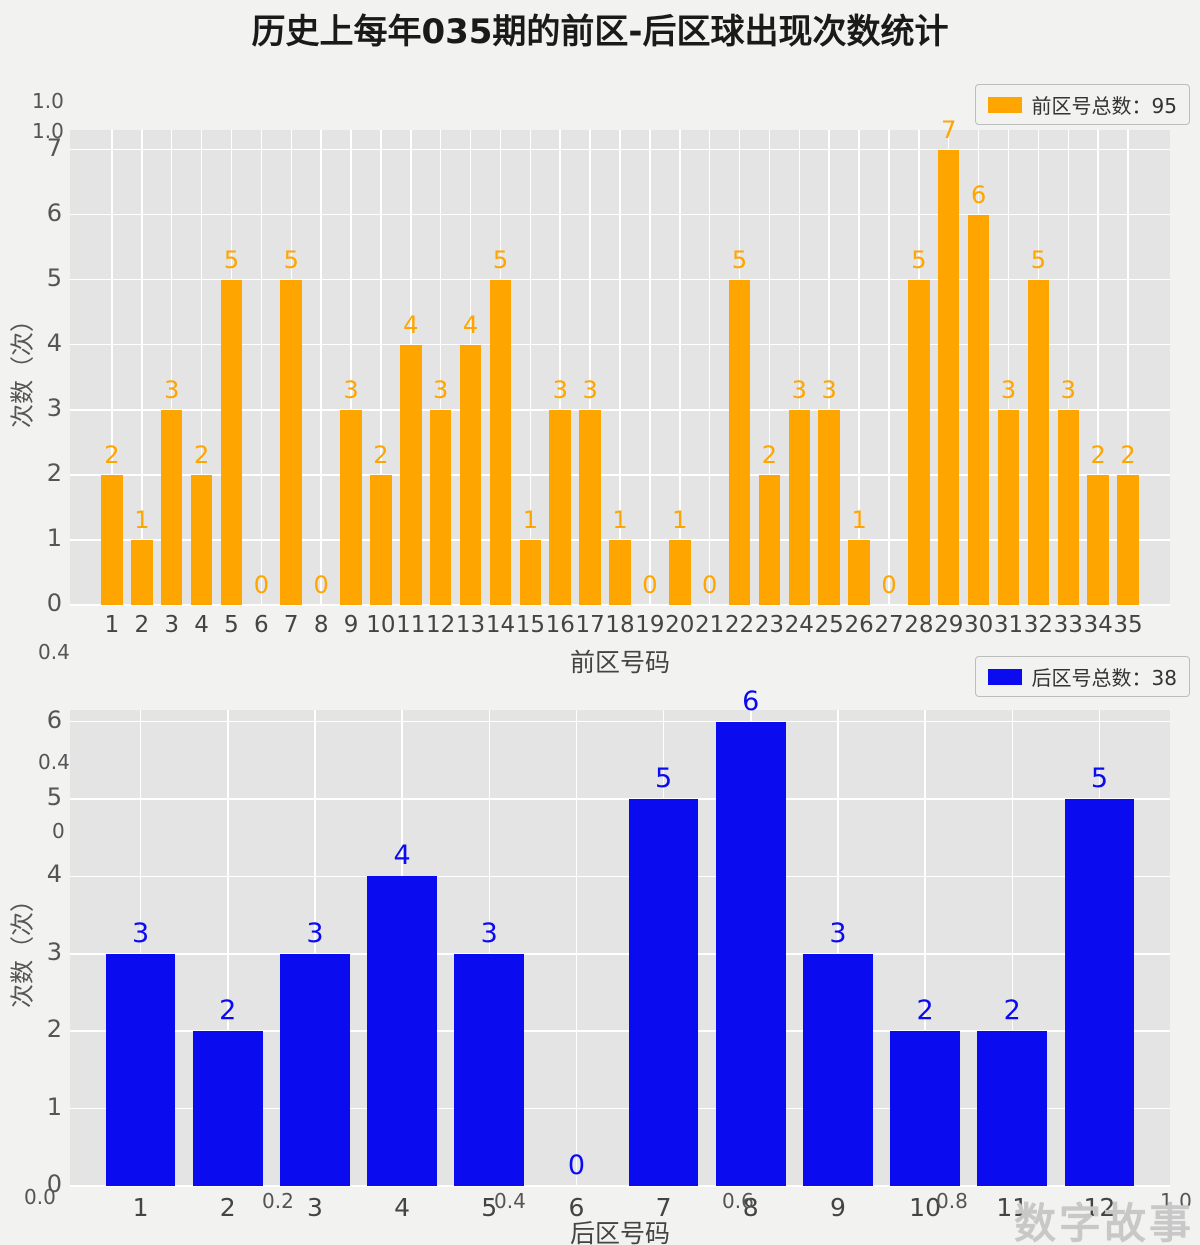  Describe the element at coordinates (22, 948) in the screenshot. I see `y-axis-label: 次数（次）` at that location.